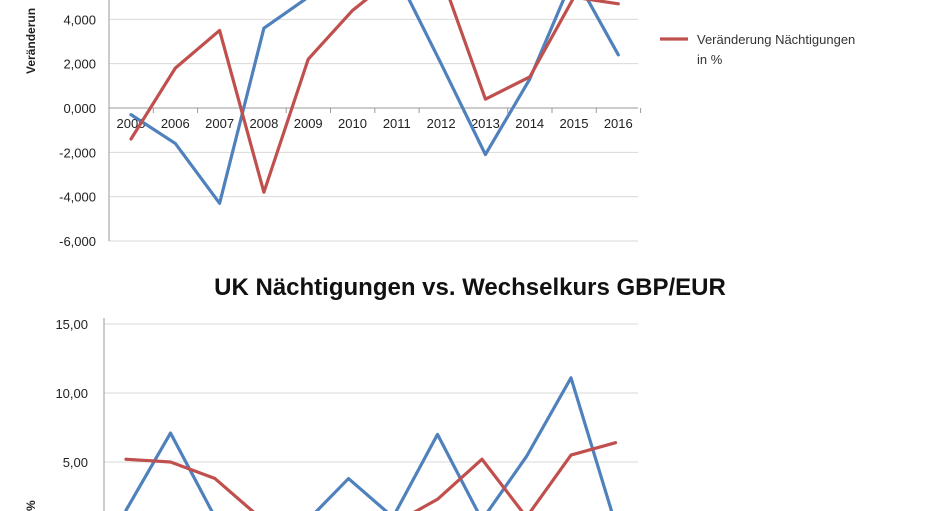 Image resolution: width=950 pixels, height=511 pixels. I want to click on x-tick-label: 2008, so click(263, 123).